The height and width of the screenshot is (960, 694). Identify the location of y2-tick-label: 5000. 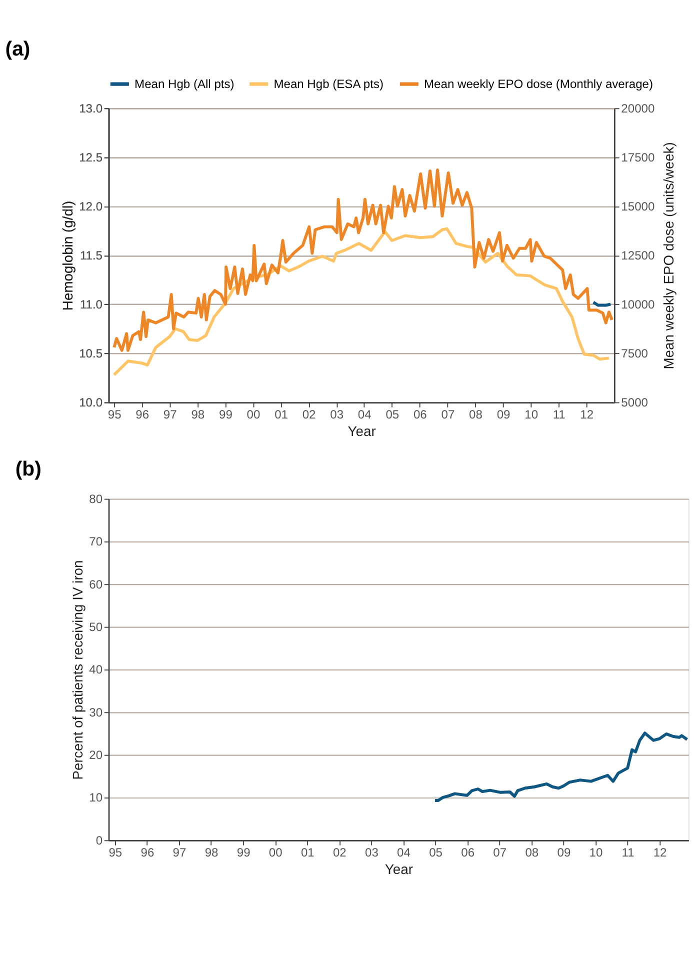
(634, 402).